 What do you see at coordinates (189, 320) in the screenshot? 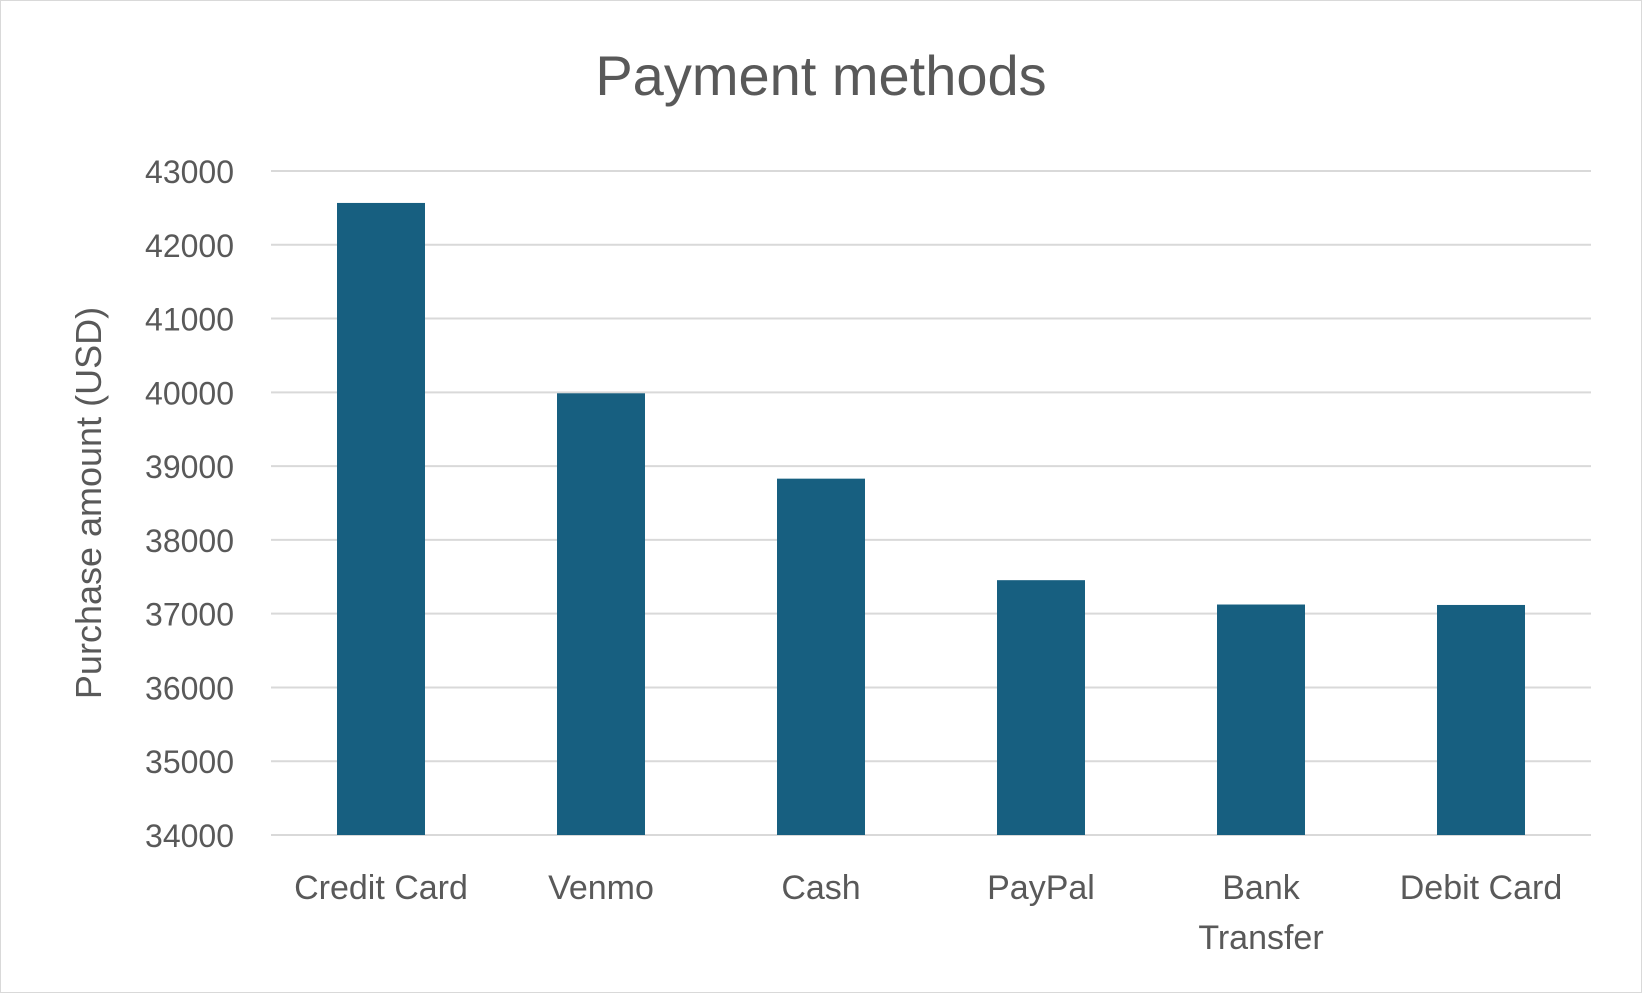
I see `y-tick-label: 41000` at bounding box center [189, 320].